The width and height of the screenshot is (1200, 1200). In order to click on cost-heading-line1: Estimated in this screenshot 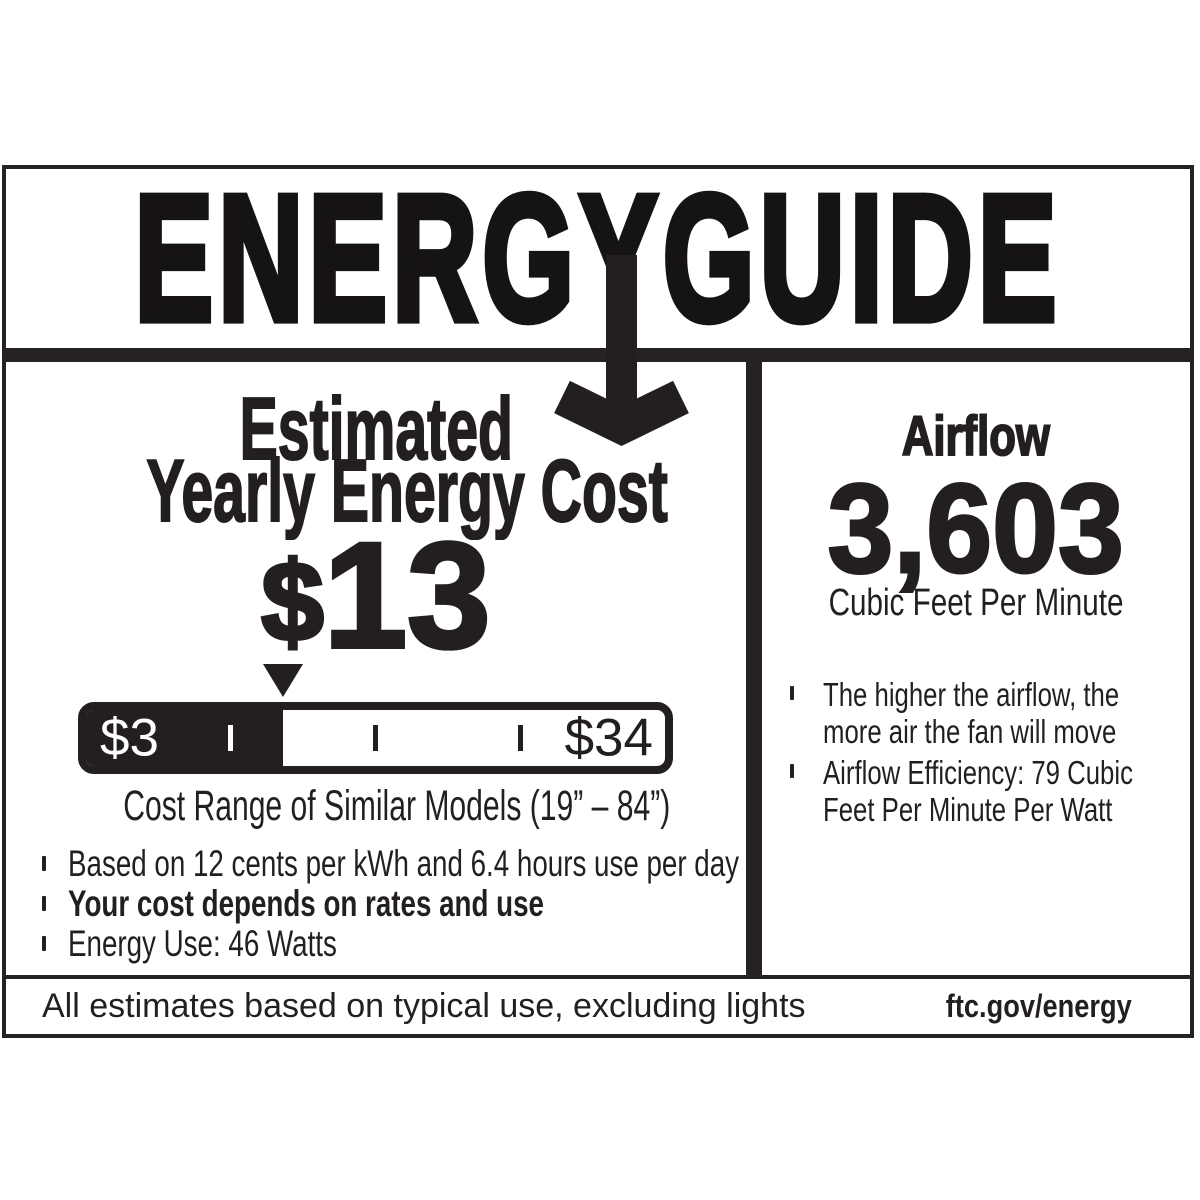, I will do `click(376, 428)`.